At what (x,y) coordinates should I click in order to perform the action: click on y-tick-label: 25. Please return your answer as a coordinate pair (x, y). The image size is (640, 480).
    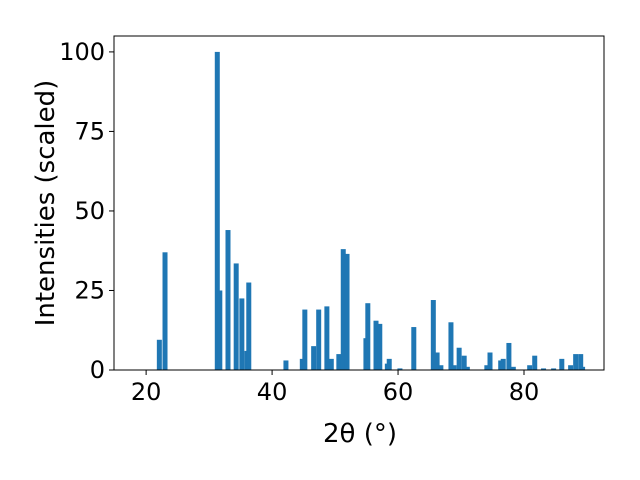
    Looking at the image, I should click on (89, 290).